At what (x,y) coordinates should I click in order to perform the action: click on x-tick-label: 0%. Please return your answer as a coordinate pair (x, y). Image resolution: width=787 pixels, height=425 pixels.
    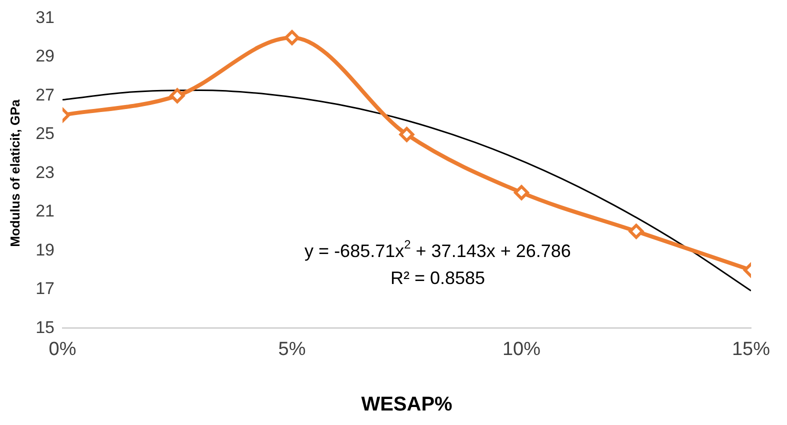
    Looking at the image, I should click on (62, 349).